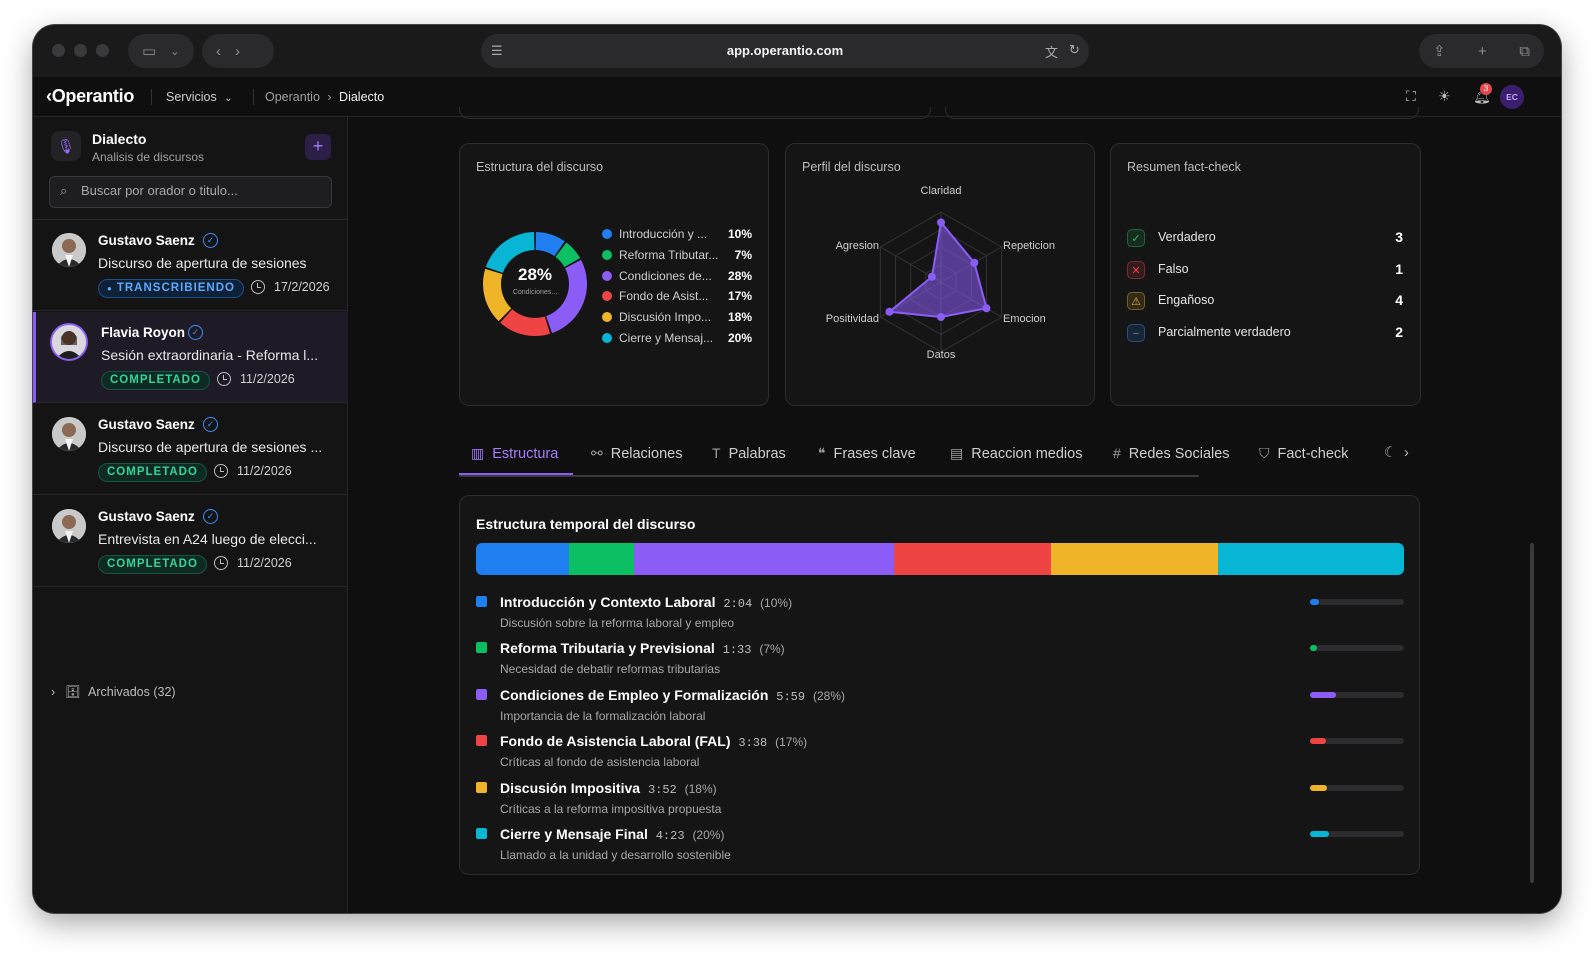 The height and width of the screenshot is (954, 1593). Describe the element at coordinates (237, 51) in the screenshot. I see `forward-icon: ›` at that location.